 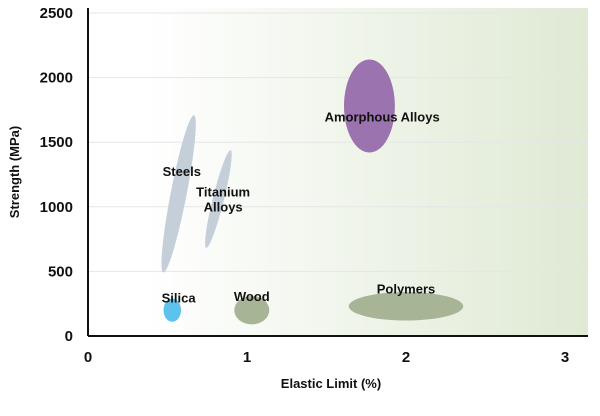 I want to click on x-axis-label: Elastic Limit (%), so click(x=331, y=383).